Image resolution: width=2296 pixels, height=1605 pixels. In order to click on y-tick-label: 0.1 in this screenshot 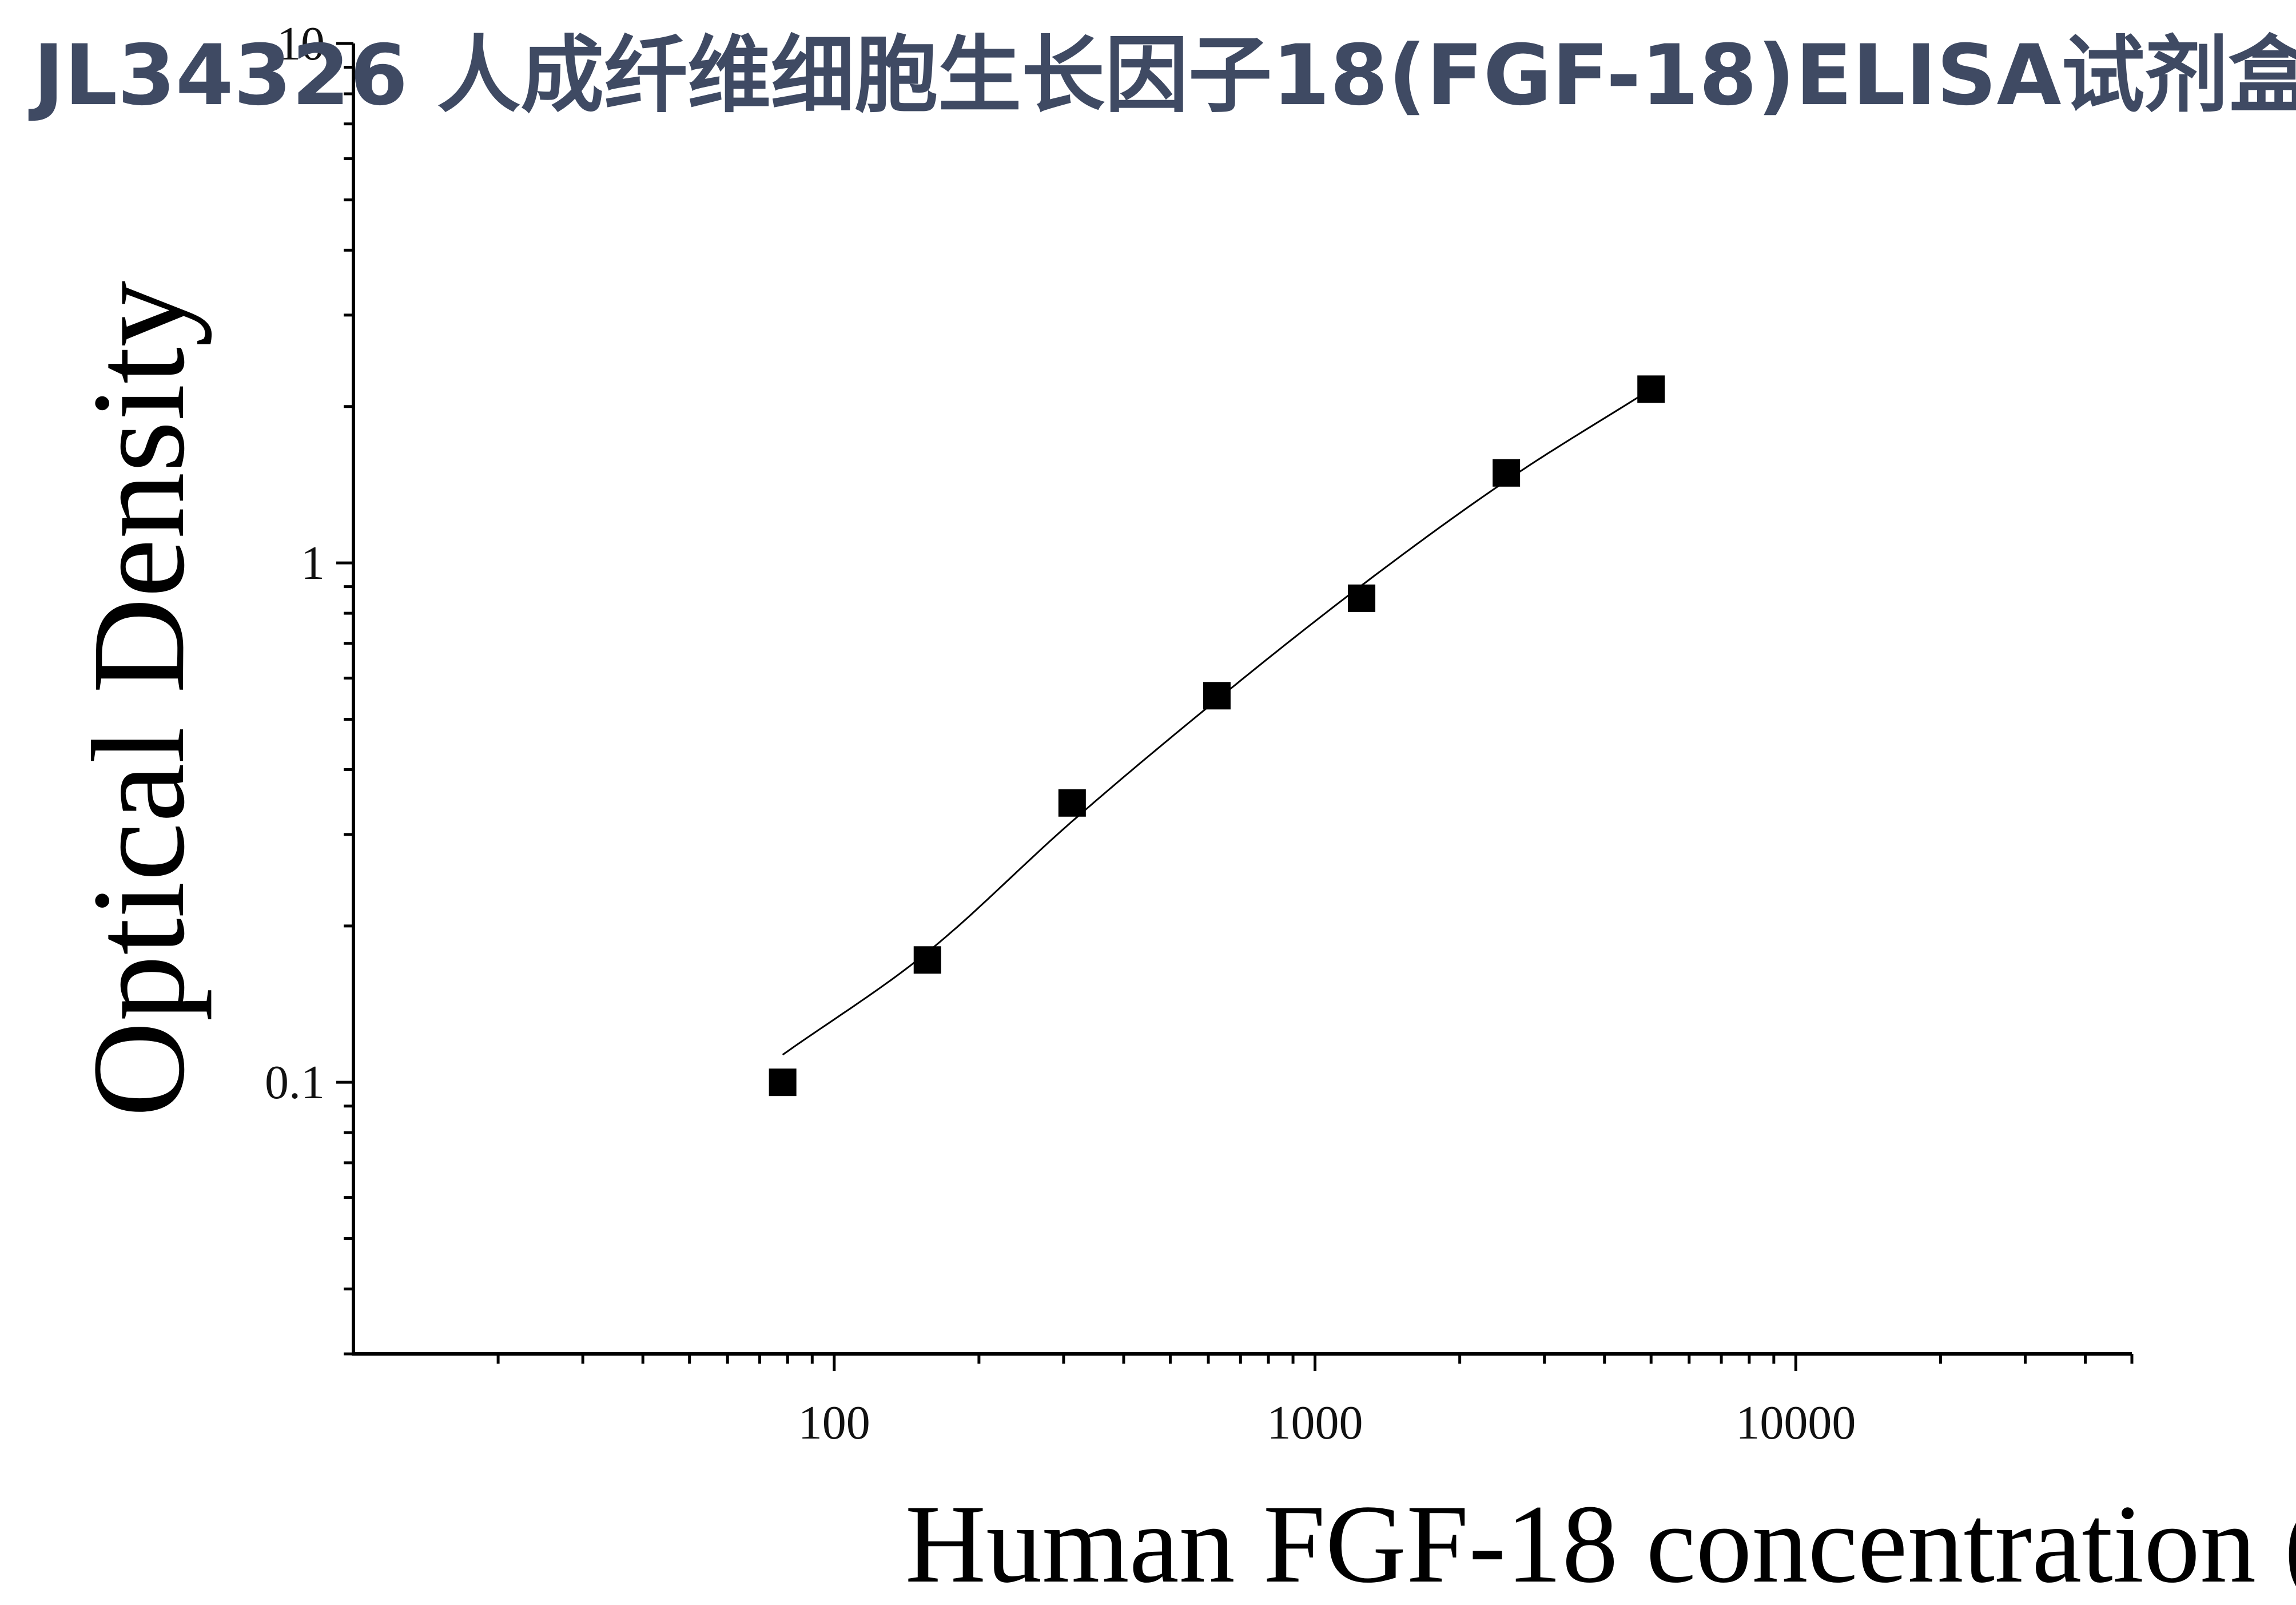, I will do `click(295, 1082)`.